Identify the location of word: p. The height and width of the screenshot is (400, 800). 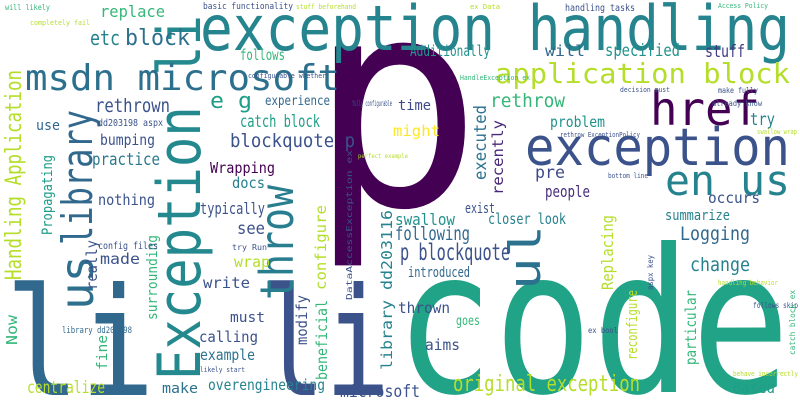
(395, 137).